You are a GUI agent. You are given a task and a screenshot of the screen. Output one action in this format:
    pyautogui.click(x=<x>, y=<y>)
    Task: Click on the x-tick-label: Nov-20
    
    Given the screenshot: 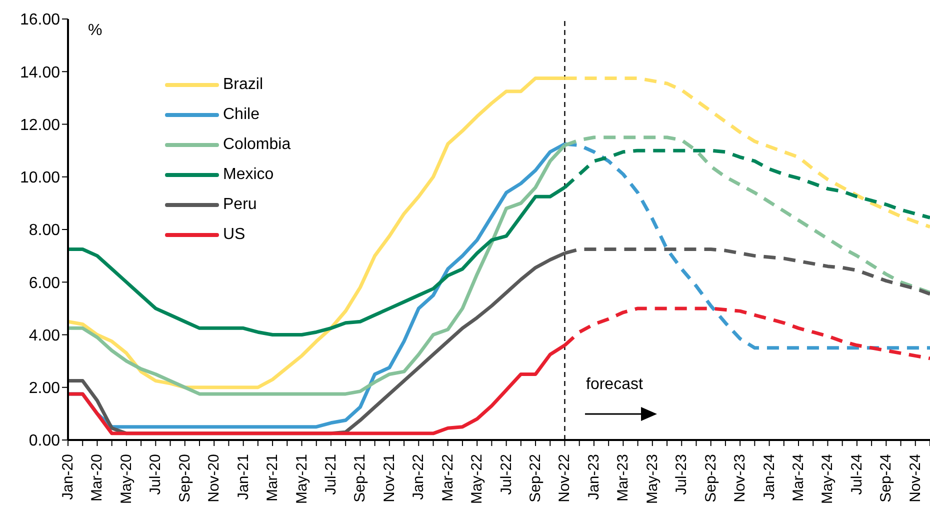 What is the action you would take?
    pyautogui.click(x=214, y=478)
    